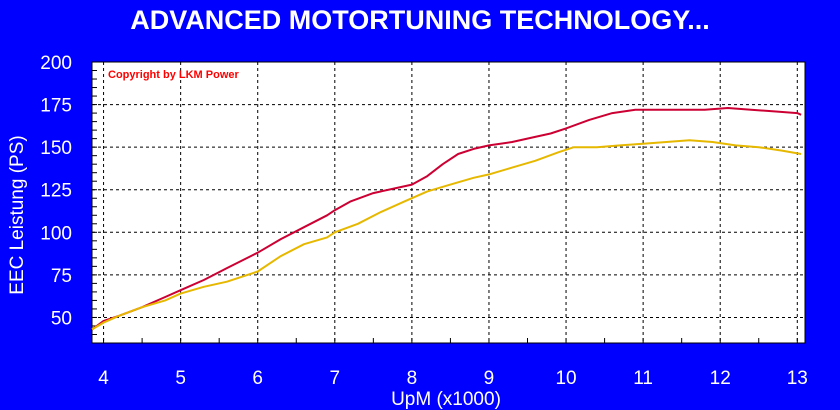 The height and width of the screenshot is (410, 840). Describe the element at coordinates (56, 63) in the screenshot. I see `y-tick-label: 200` at that location.